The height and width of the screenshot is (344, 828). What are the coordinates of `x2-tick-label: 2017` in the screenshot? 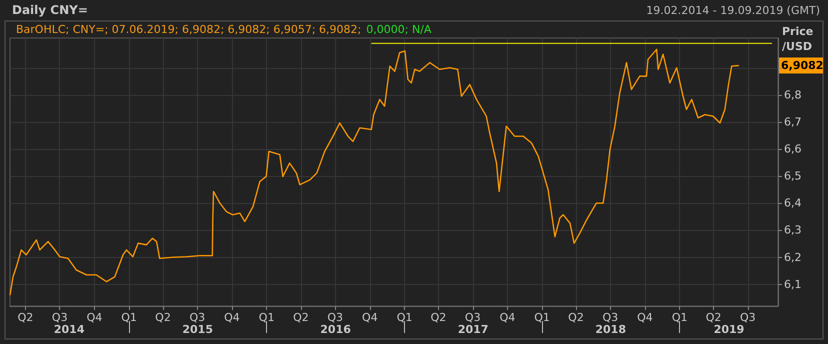 It's located at (473, 329).